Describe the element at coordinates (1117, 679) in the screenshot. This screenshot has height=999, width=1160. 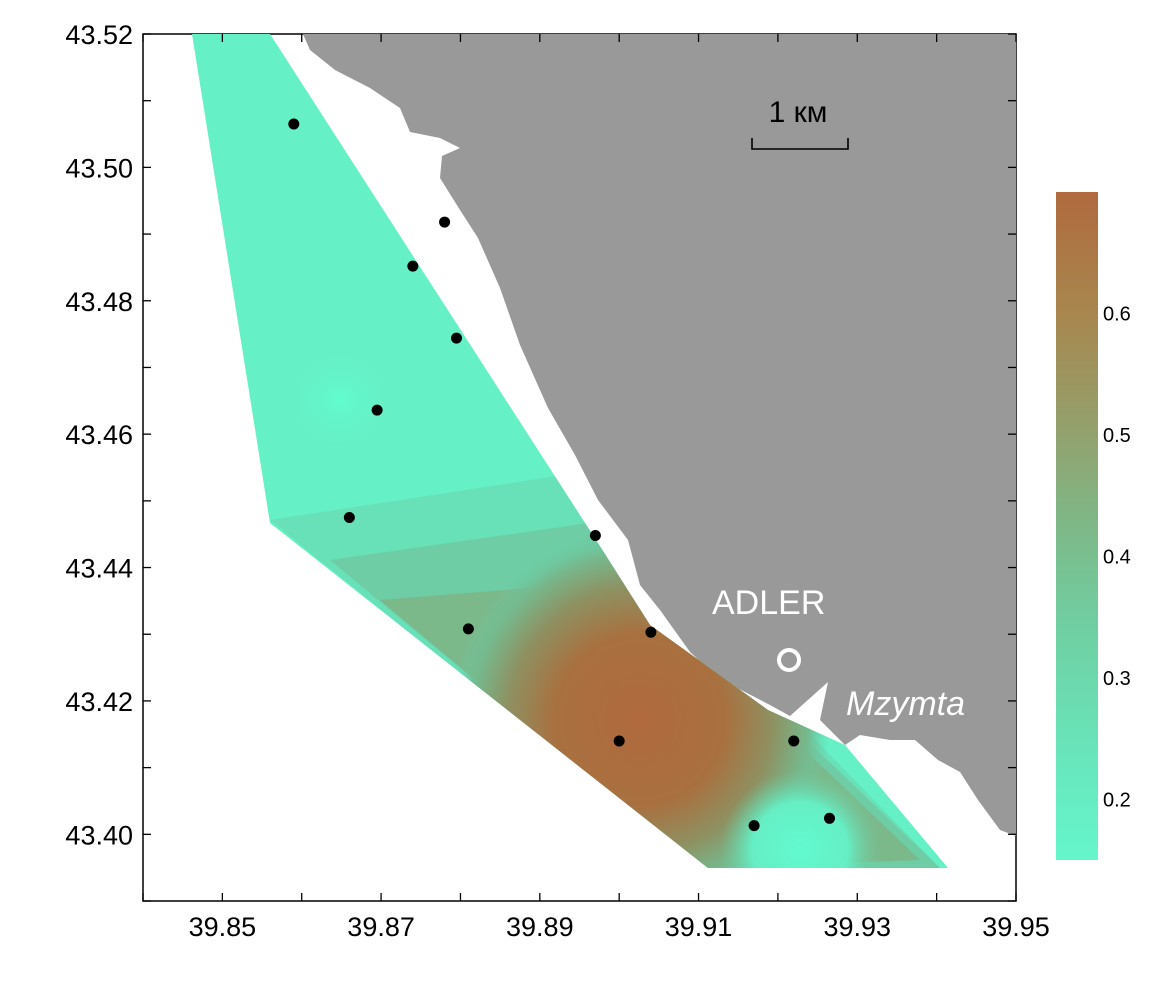
I see `colorbar-tick-label: 0.3` at that location.